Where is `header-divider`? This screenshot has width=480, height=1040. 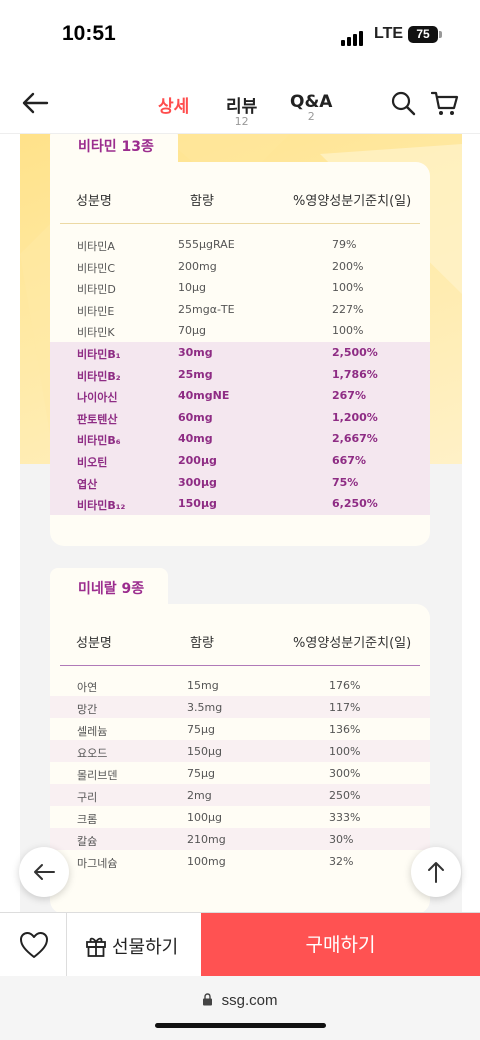 header-divider is located at coordinates (240, 223).